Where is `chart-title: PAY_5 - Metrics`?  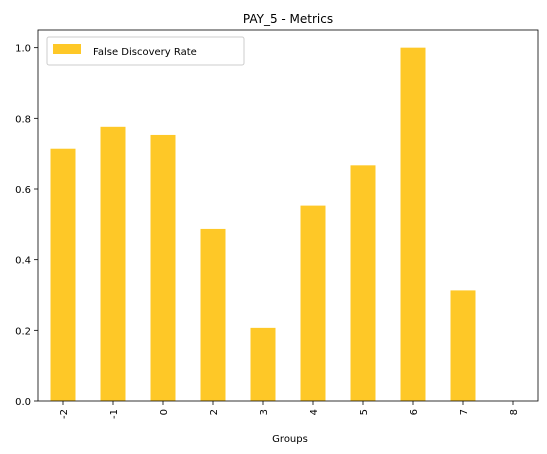 chart-title: PAY_5 - Metrics is located at coordinates (288, 19).